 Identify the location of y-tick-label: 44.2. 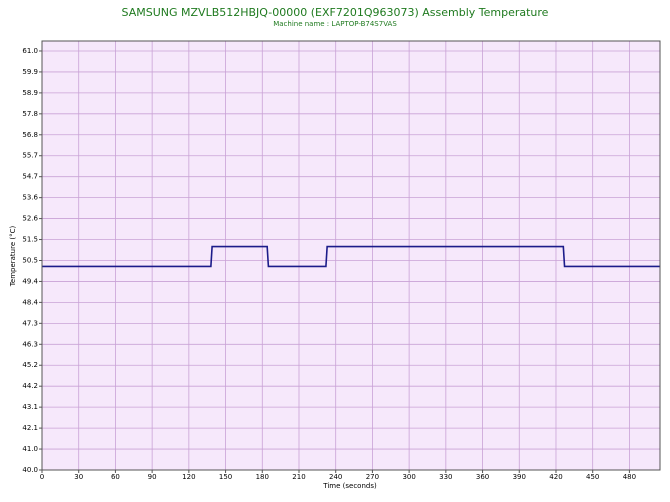
(30, 386).